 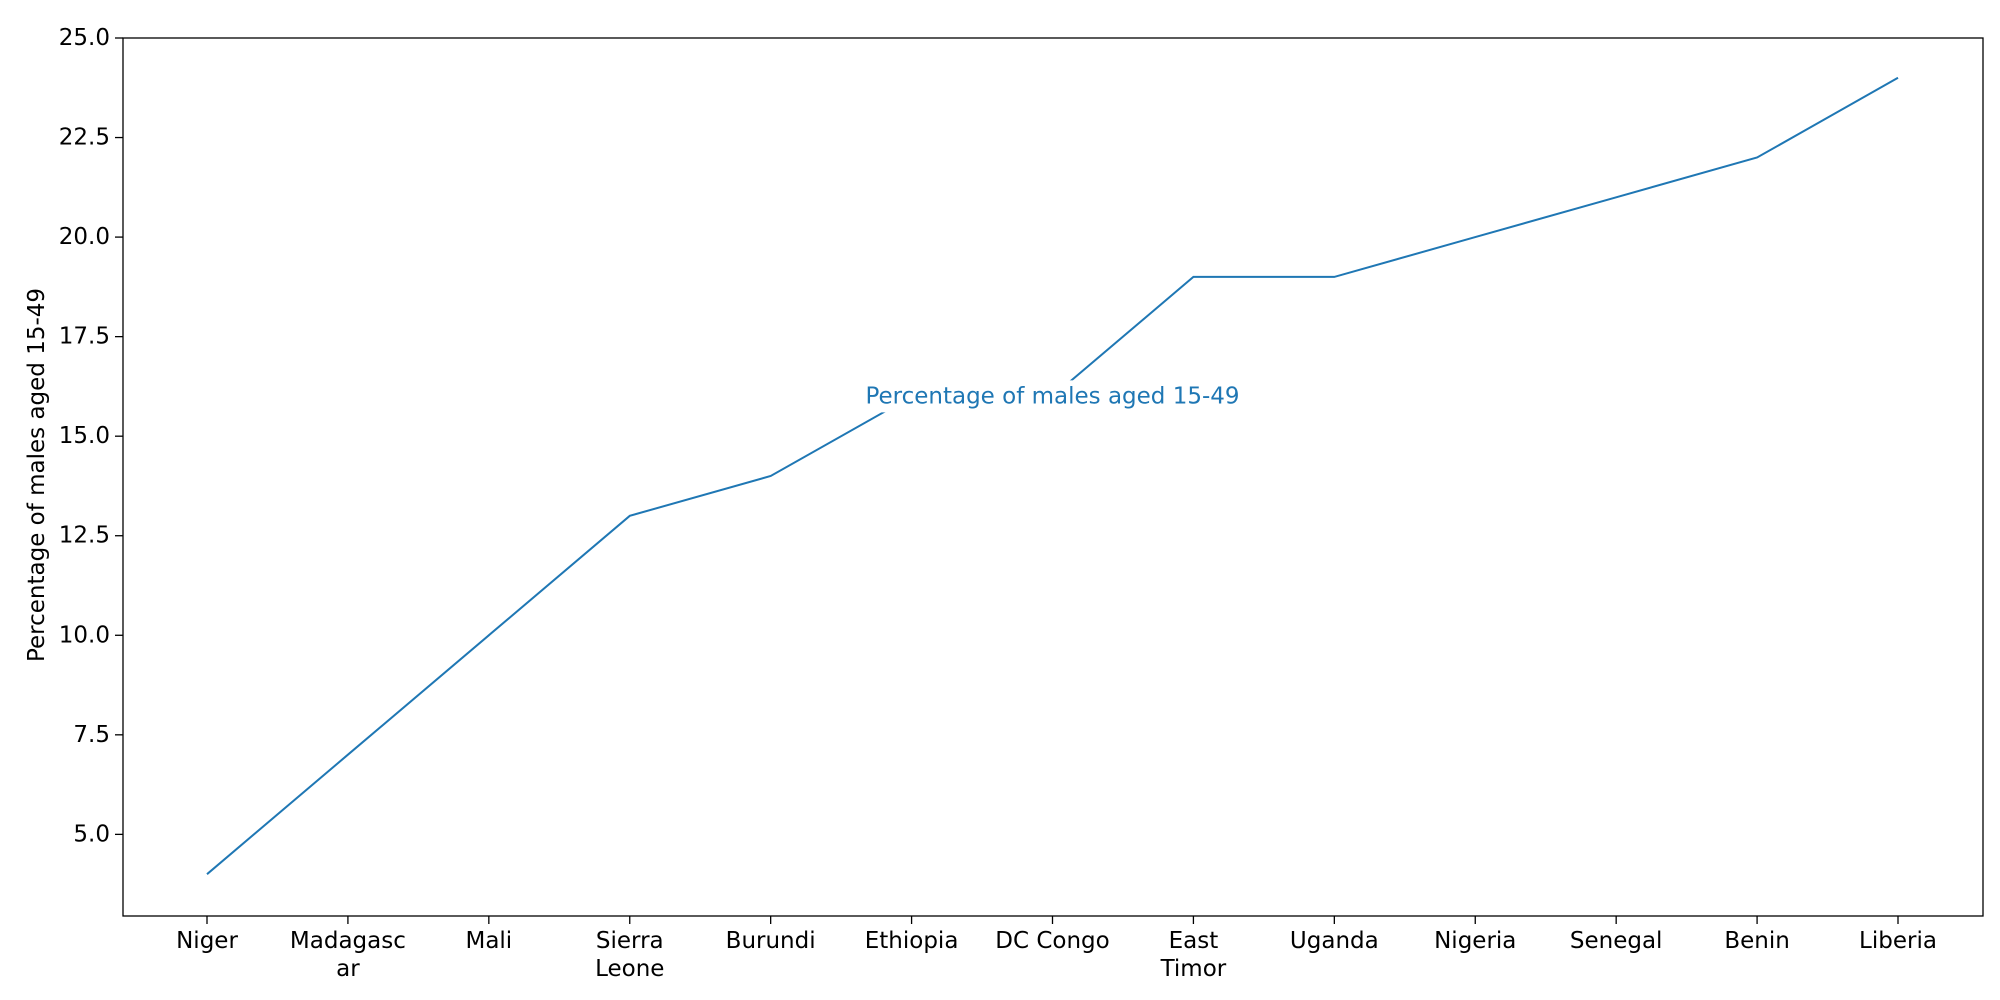 What do you see at coordinates (1756, 941) in the screenshot?
I see `x-tick-label-benin: Benin` at bounding box center [1756, 941].